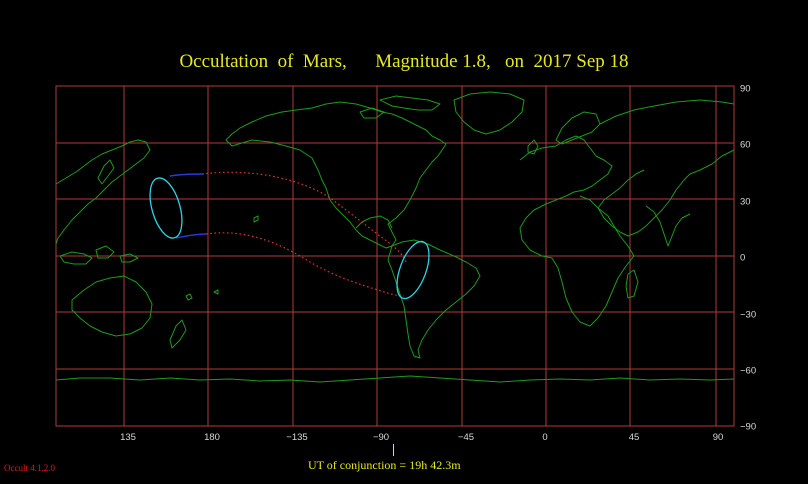 This screenshot has width=808, height=484. What do you see at coordinates (745, 202) in the screenshot?
I see `latitude-label: 30` at bounding box center [745, 202].